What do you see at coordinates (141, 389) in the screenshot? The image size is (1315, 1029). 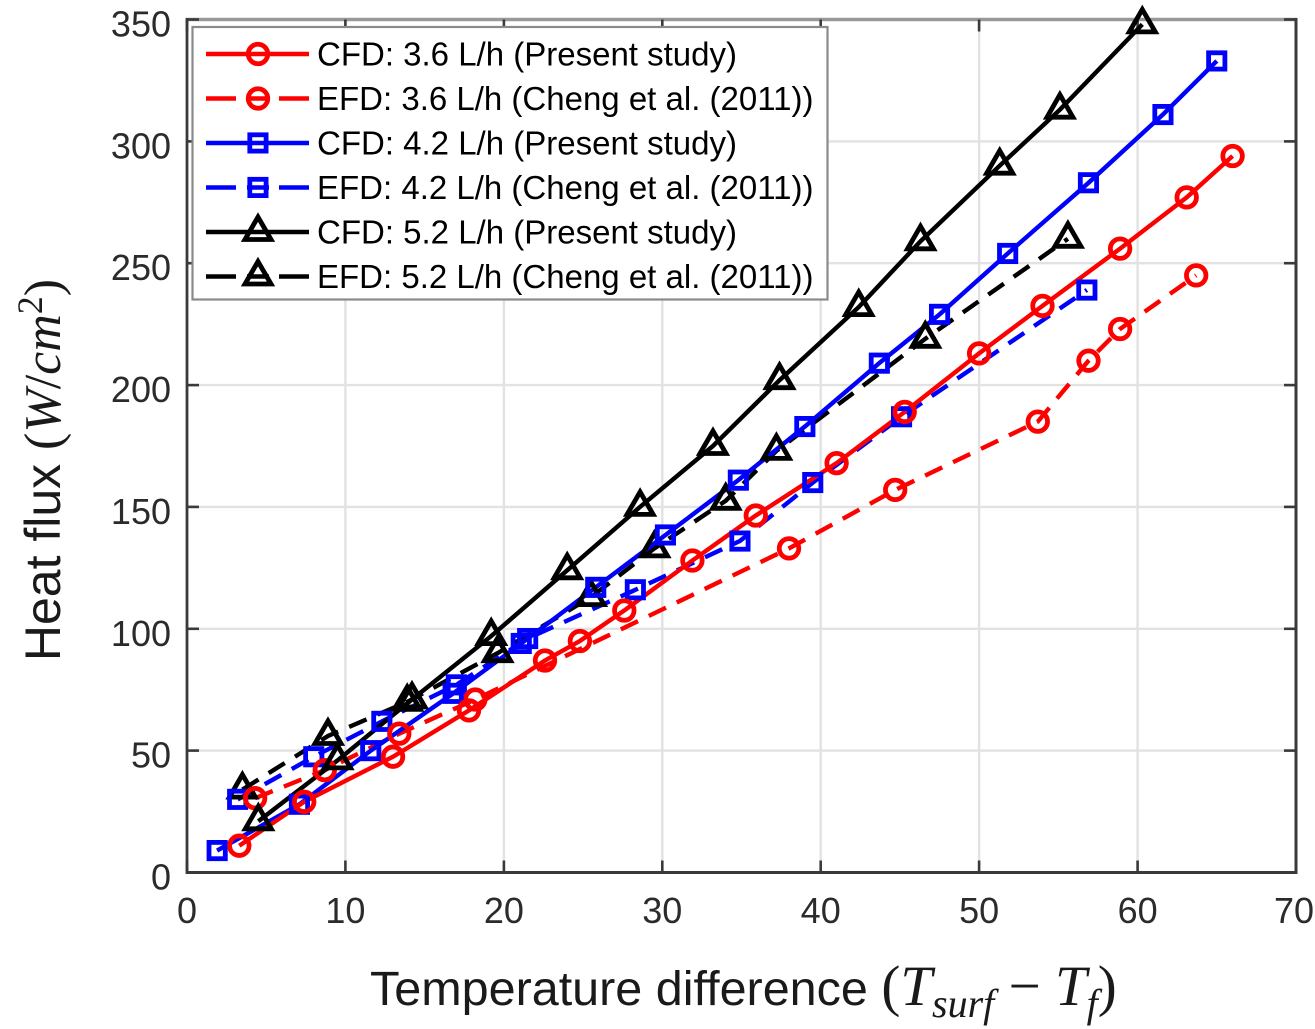 I see `svg-text: 200` at bounding box center [141, 389].